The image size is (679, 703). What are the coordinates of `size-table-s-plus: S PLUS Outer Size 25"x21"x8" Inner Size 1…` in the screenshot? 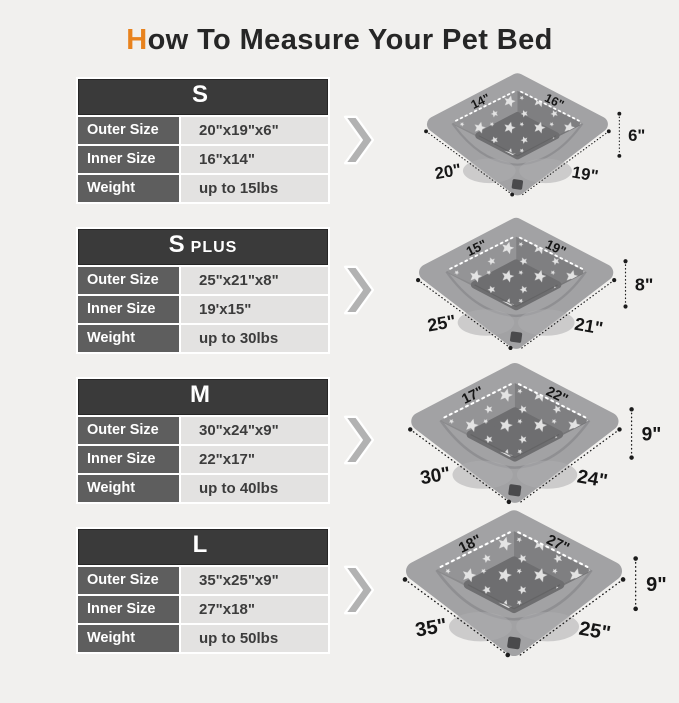 It's located at (203, 290).